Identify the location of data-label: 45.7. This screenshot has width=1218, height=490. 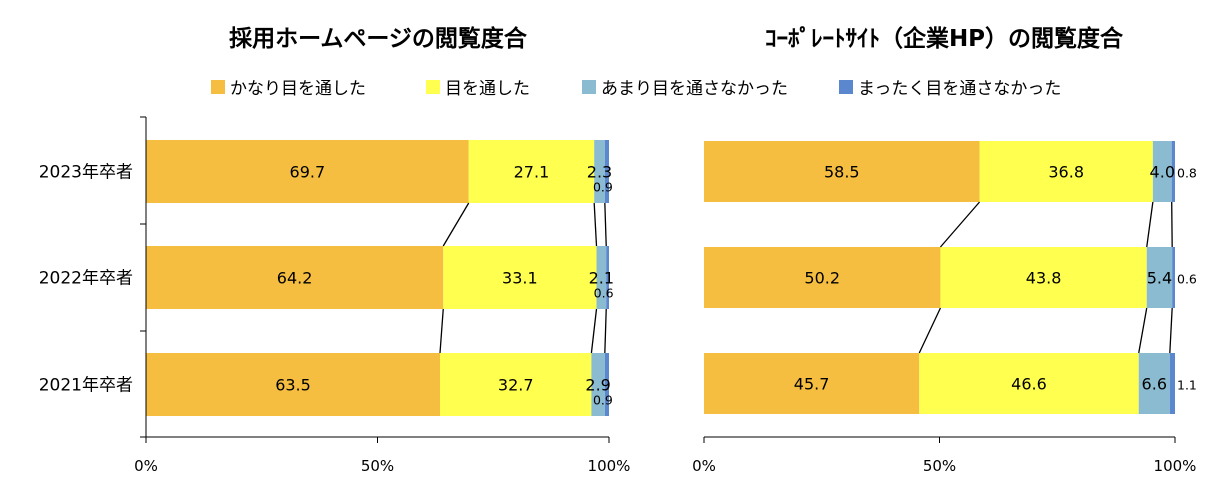
(812, 384).